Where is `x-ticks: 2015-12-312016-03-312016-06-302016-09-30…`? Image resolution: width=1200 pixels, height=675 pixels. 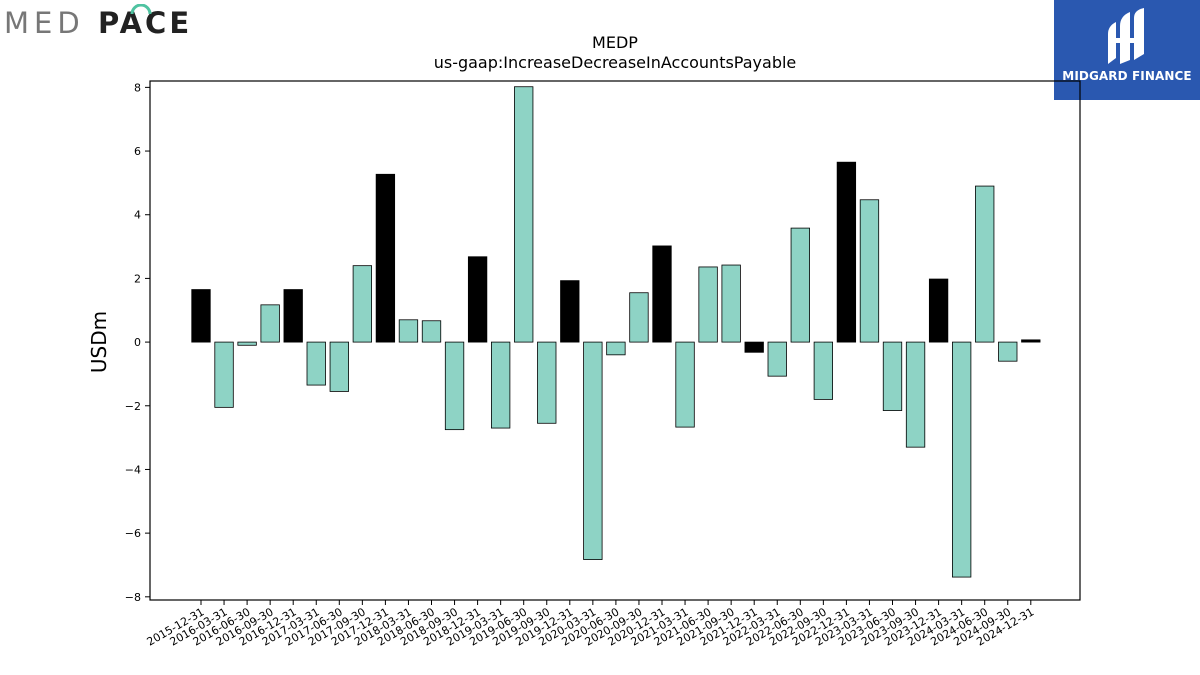 x-ticks: 2015-12-312016-03-312016-06-302016-09-30… is located at coordinates (590, 624).